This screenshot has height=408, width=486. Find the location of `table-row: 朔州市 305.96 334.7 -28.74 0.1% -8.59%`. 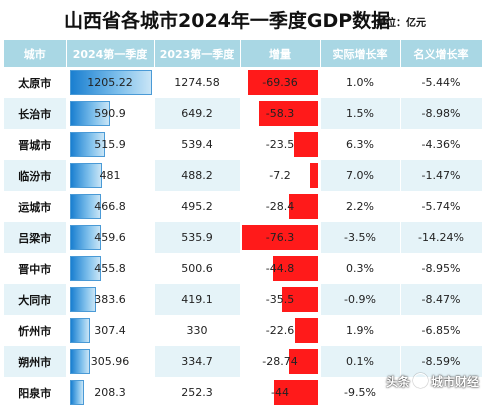

table-row: 朔州市 305.96 334.7 -28.74 0.1% -8.59% is located at coordinates (243, 361).